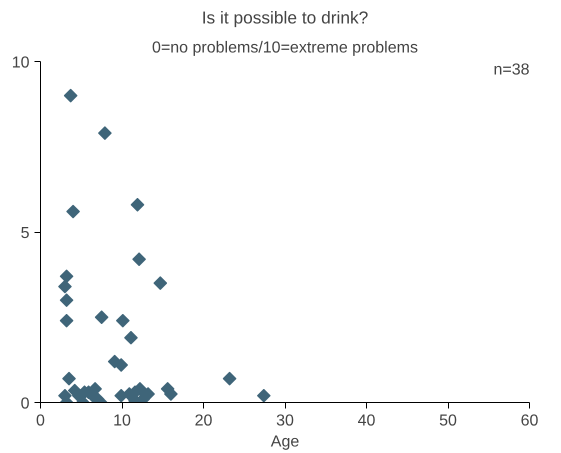  Describe the element at coordinates (448, 421) in the screenshot. I see `x-tick-label: 50` at that location.